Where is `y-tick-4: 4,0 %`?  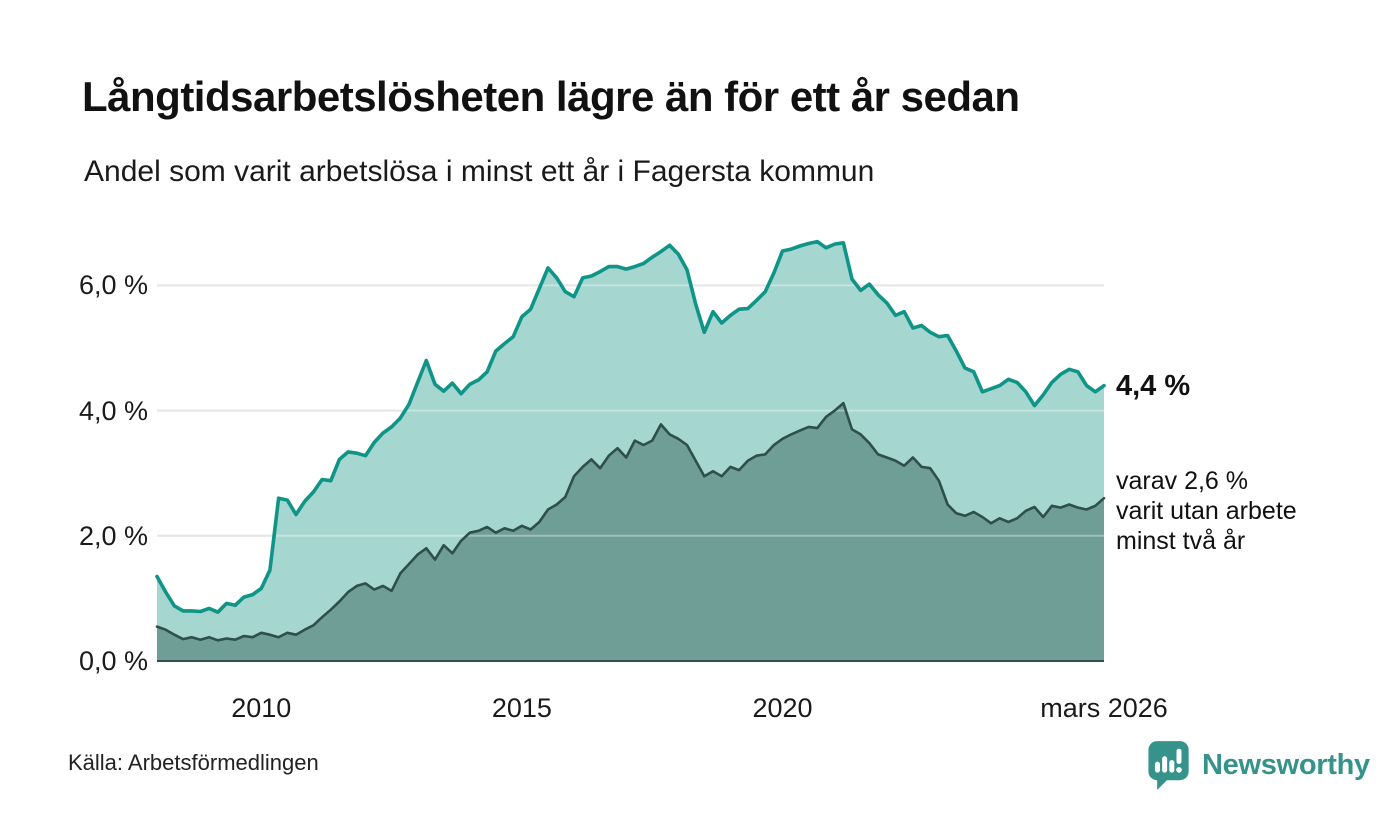
y-tick-4: 4,0 % is located at coordinates (113, 410).